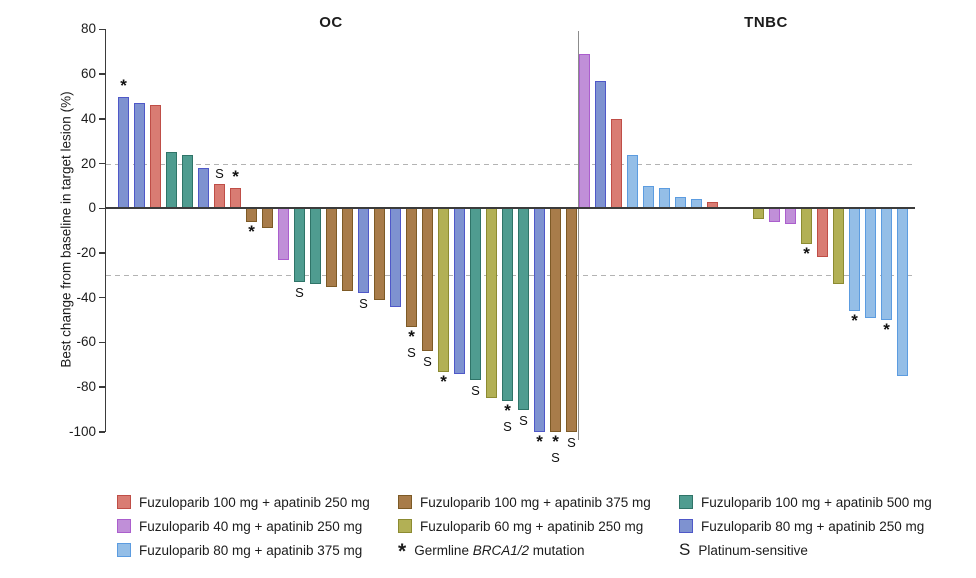 The width and height of the screenshot is (976, 578). Describe the element at coordinates (251, 526) in the screenshot. I see `legend-label: Fuzuloparib 40 mg + apatinib 250 mg` at that location.